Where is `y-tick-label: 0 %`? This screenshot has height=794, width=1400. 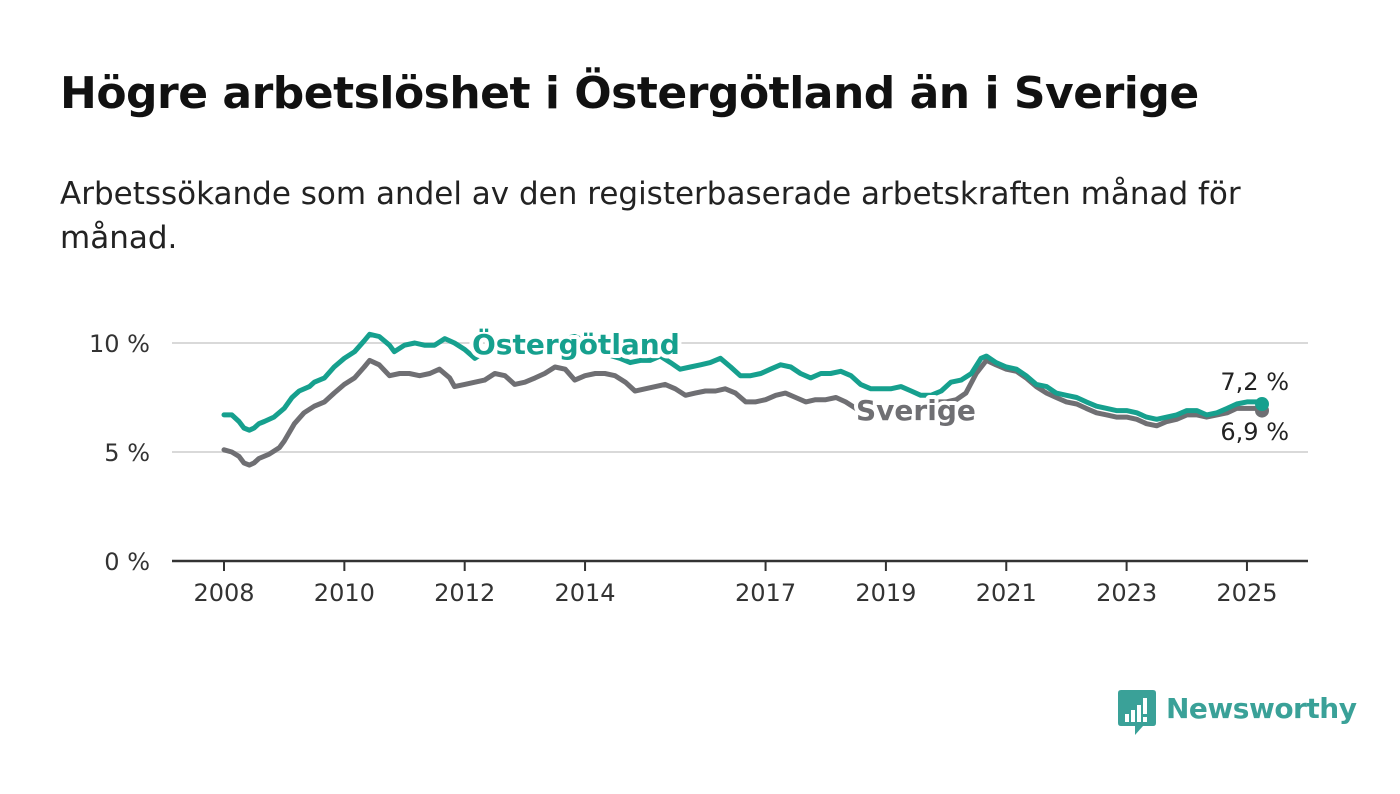 y-tick-label: 0 % is located at coordinates (127, 562).